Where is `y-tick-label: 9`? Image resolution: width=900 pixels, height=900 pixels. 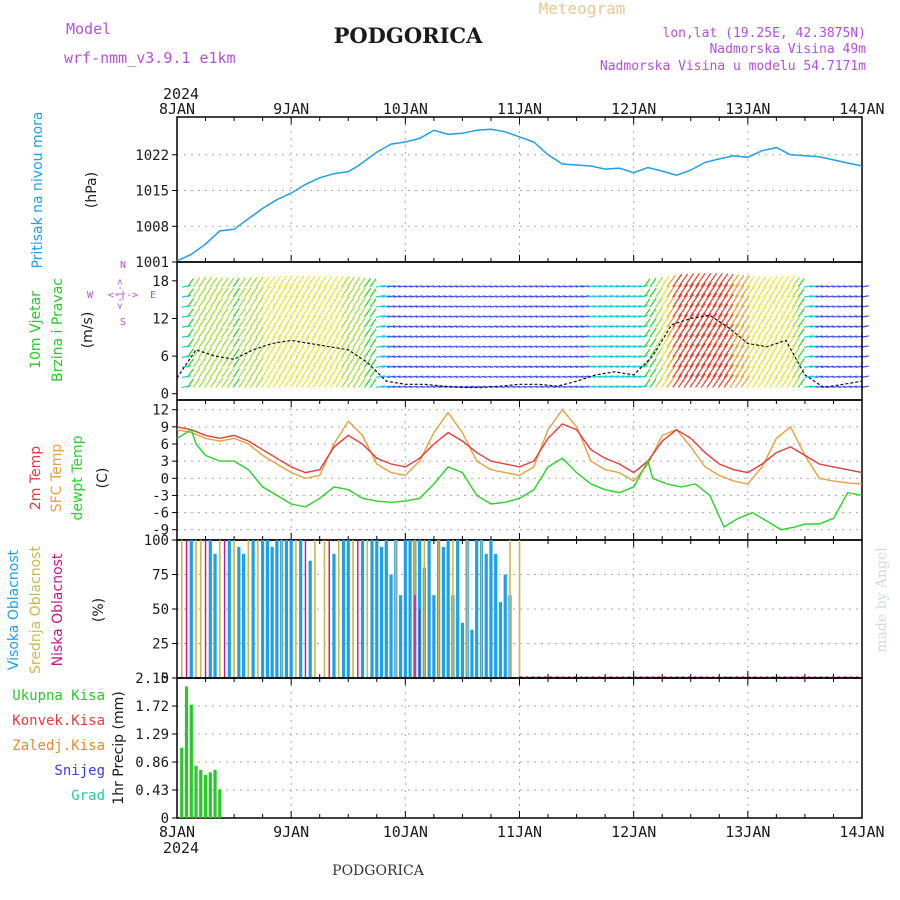 y-tick-label: 9 is located at coordinates (165, 428).